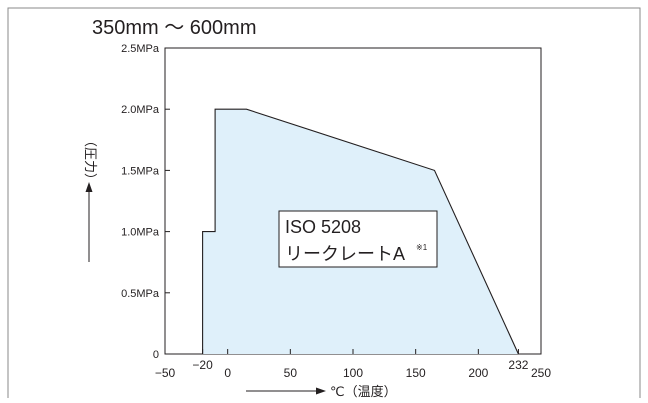  I want to click on annotation-line2: リークレートA, so click(345, 254).